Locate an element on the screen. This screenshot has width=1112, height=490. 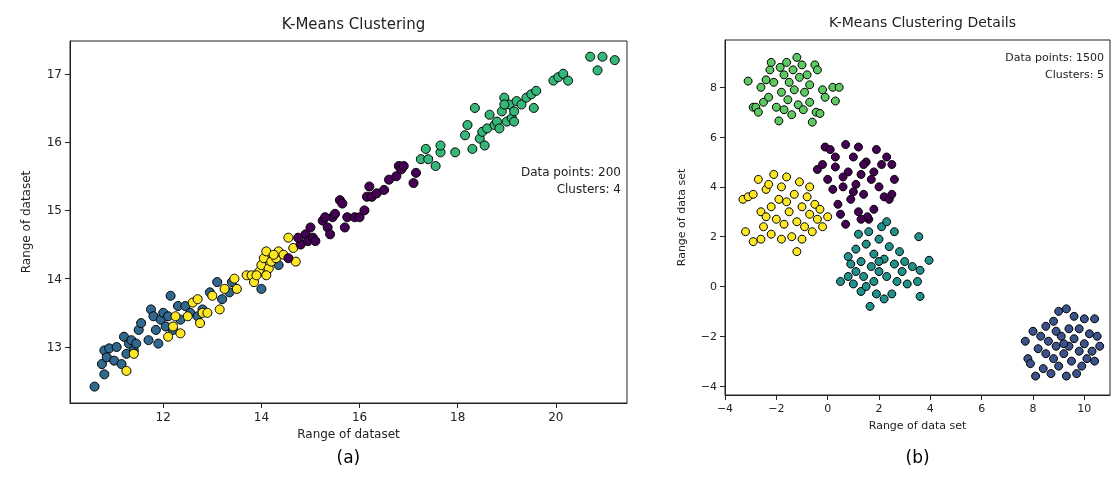
y-tick-label: 13 is located at coordinates (54, 346).